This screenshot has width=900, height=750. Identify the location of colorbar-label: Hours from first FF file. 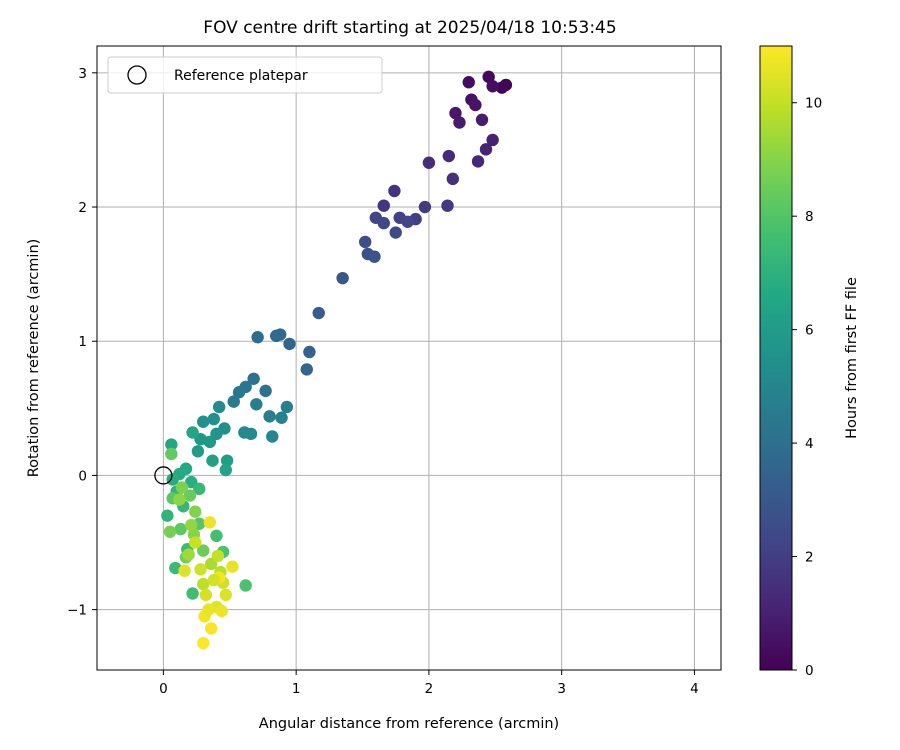
(852, 358).